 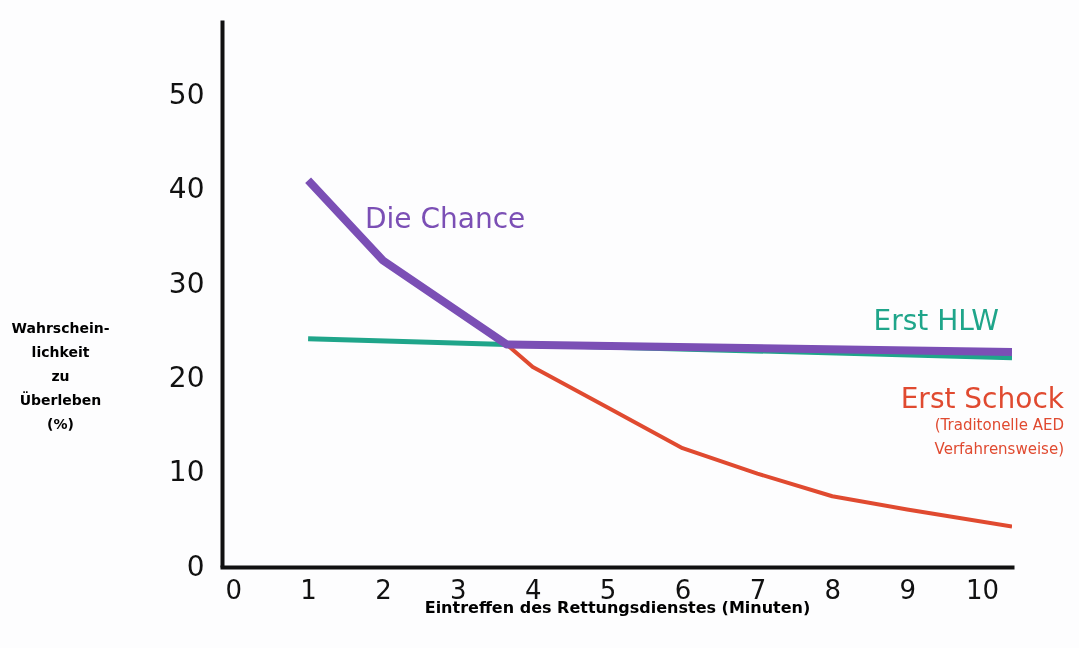 I want to click on text: Erst Schock, so click(x=982, y=399).